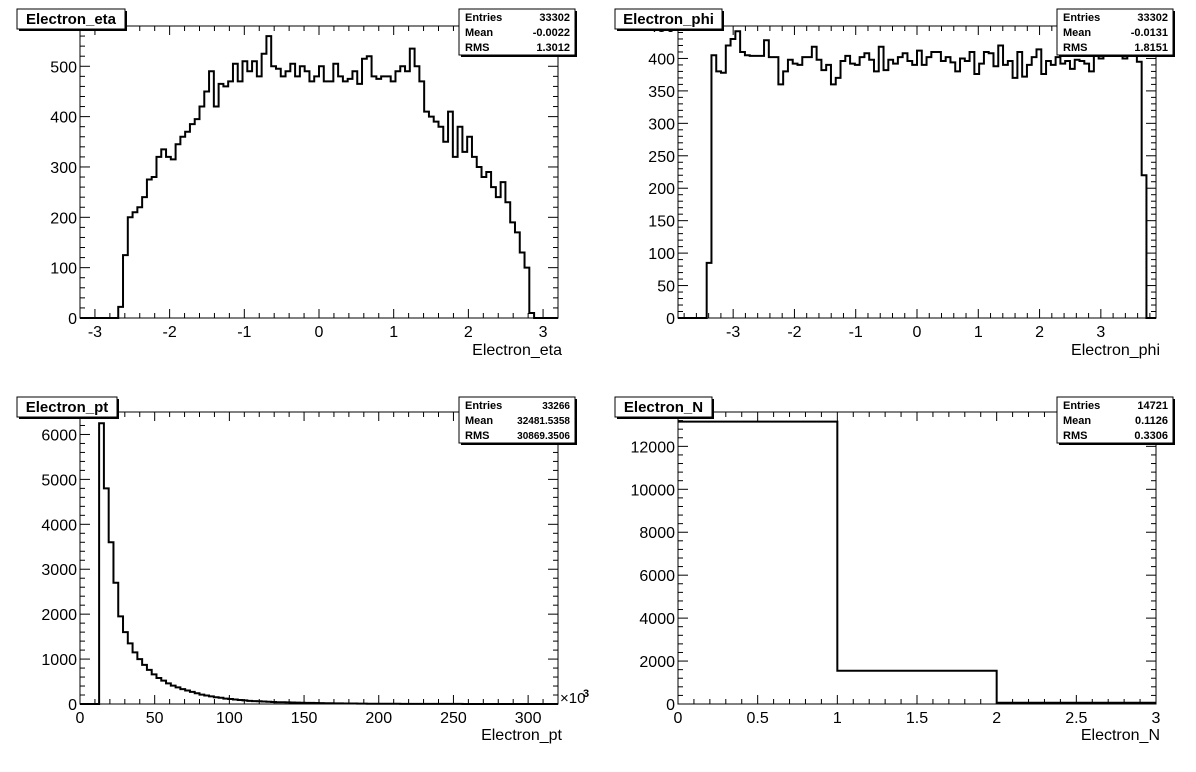 The height and width of the screenshot is (772, 1196). What do you see at coordinates (528, 718) in the screenshot?
I see `x-tick-label: 300` at bounding box center [528, 718].